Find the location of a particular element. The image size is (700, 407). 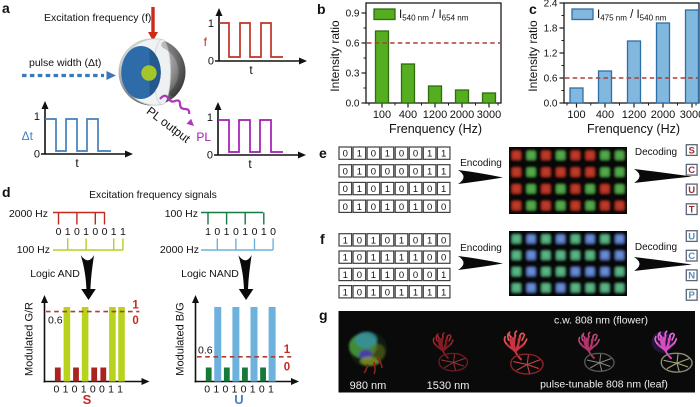

svg-text: S is located at coordinates (692, 150).